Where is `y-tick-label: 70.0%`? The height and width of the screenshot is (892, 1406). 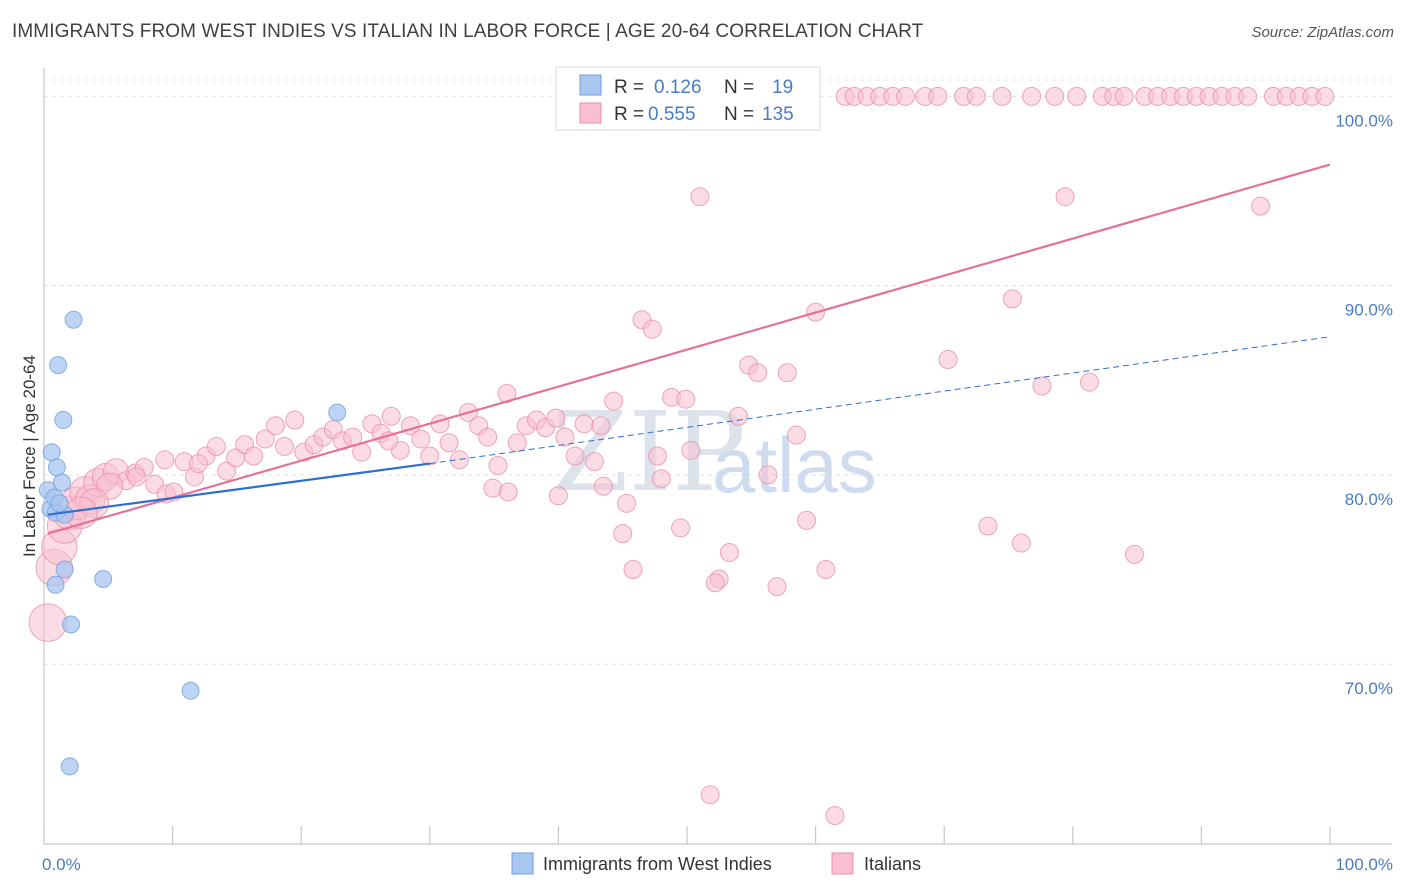
y-tick-label: 70.0% is located at coordinates (1369, 688).